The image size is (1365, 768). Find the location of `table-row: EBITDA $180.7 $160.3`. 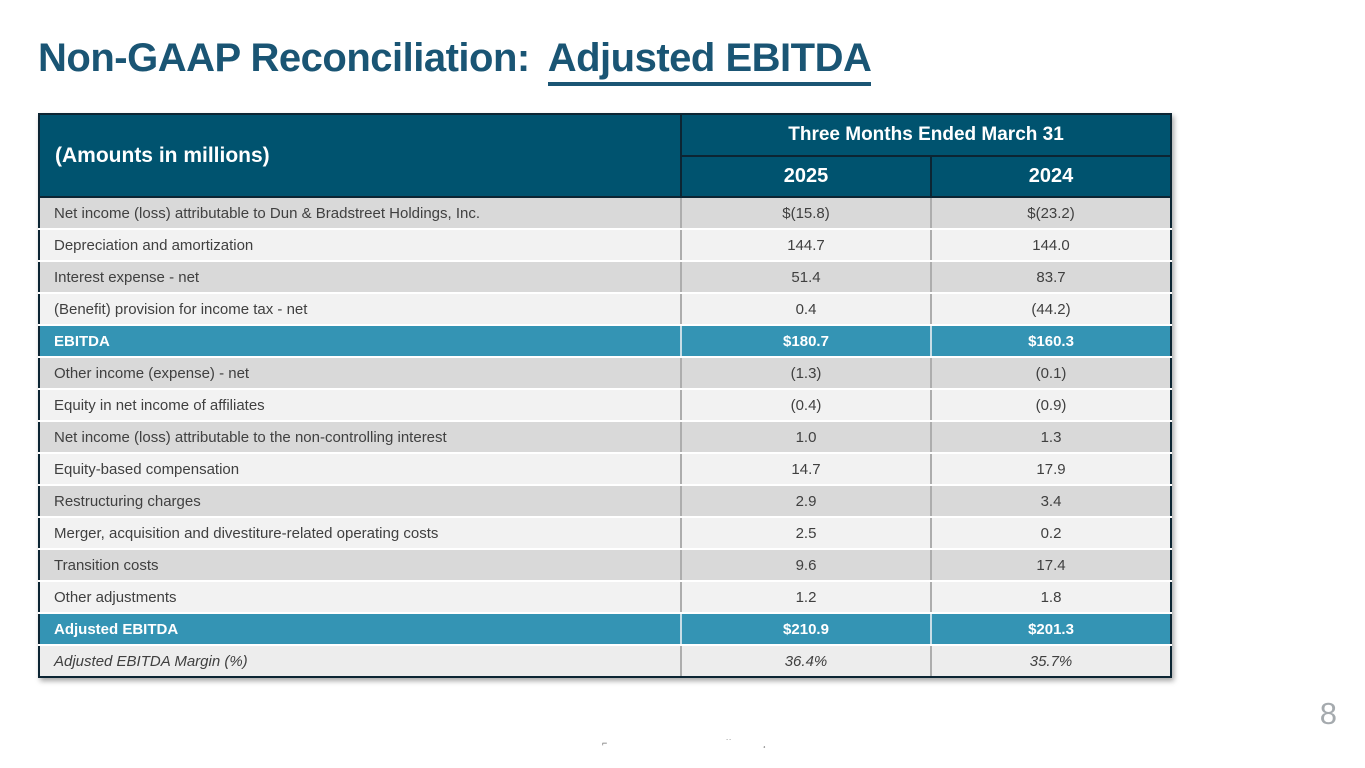

table-row: EBITDA $180.7 $160.3 is located at coordinates (605, 341).